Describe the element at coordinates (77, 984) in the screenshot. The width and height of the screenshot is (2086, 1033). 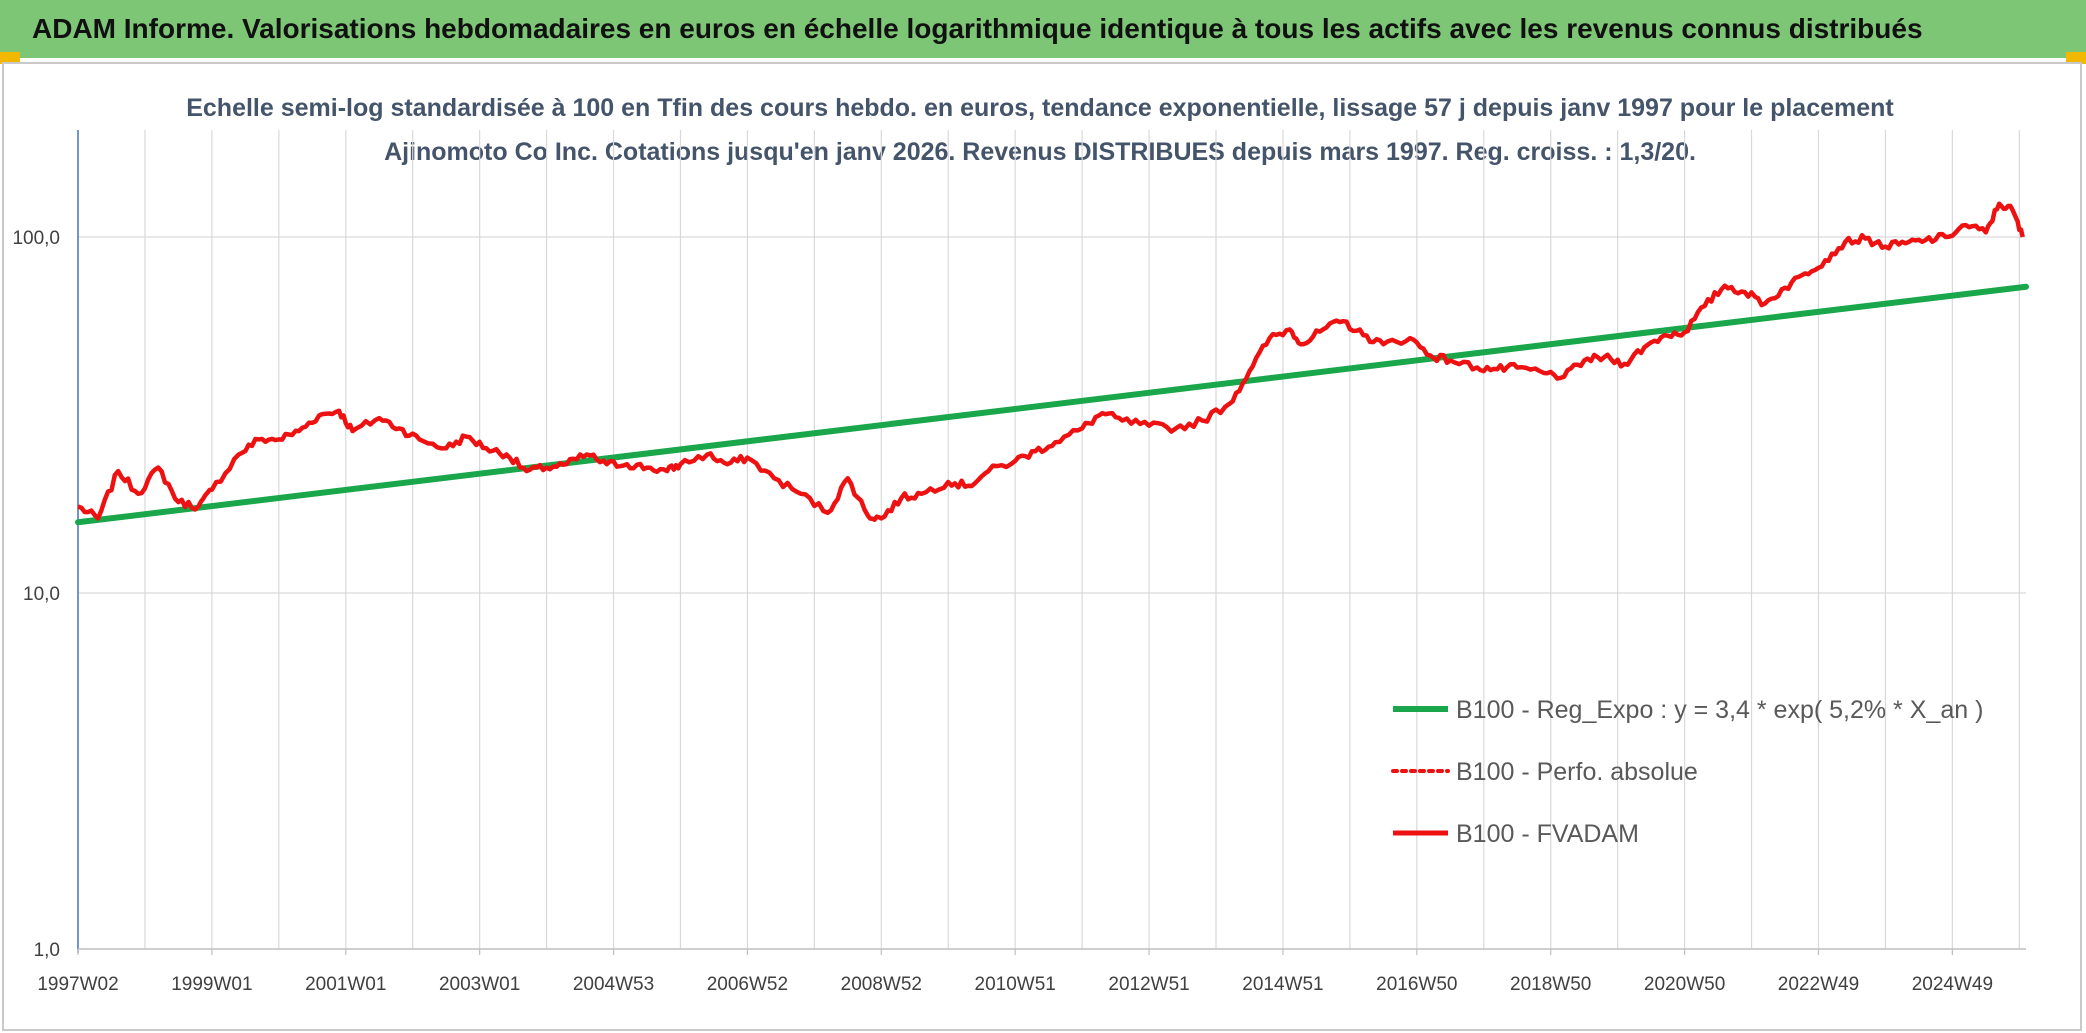
I see `x-tick-label: 1997W02` at that location.